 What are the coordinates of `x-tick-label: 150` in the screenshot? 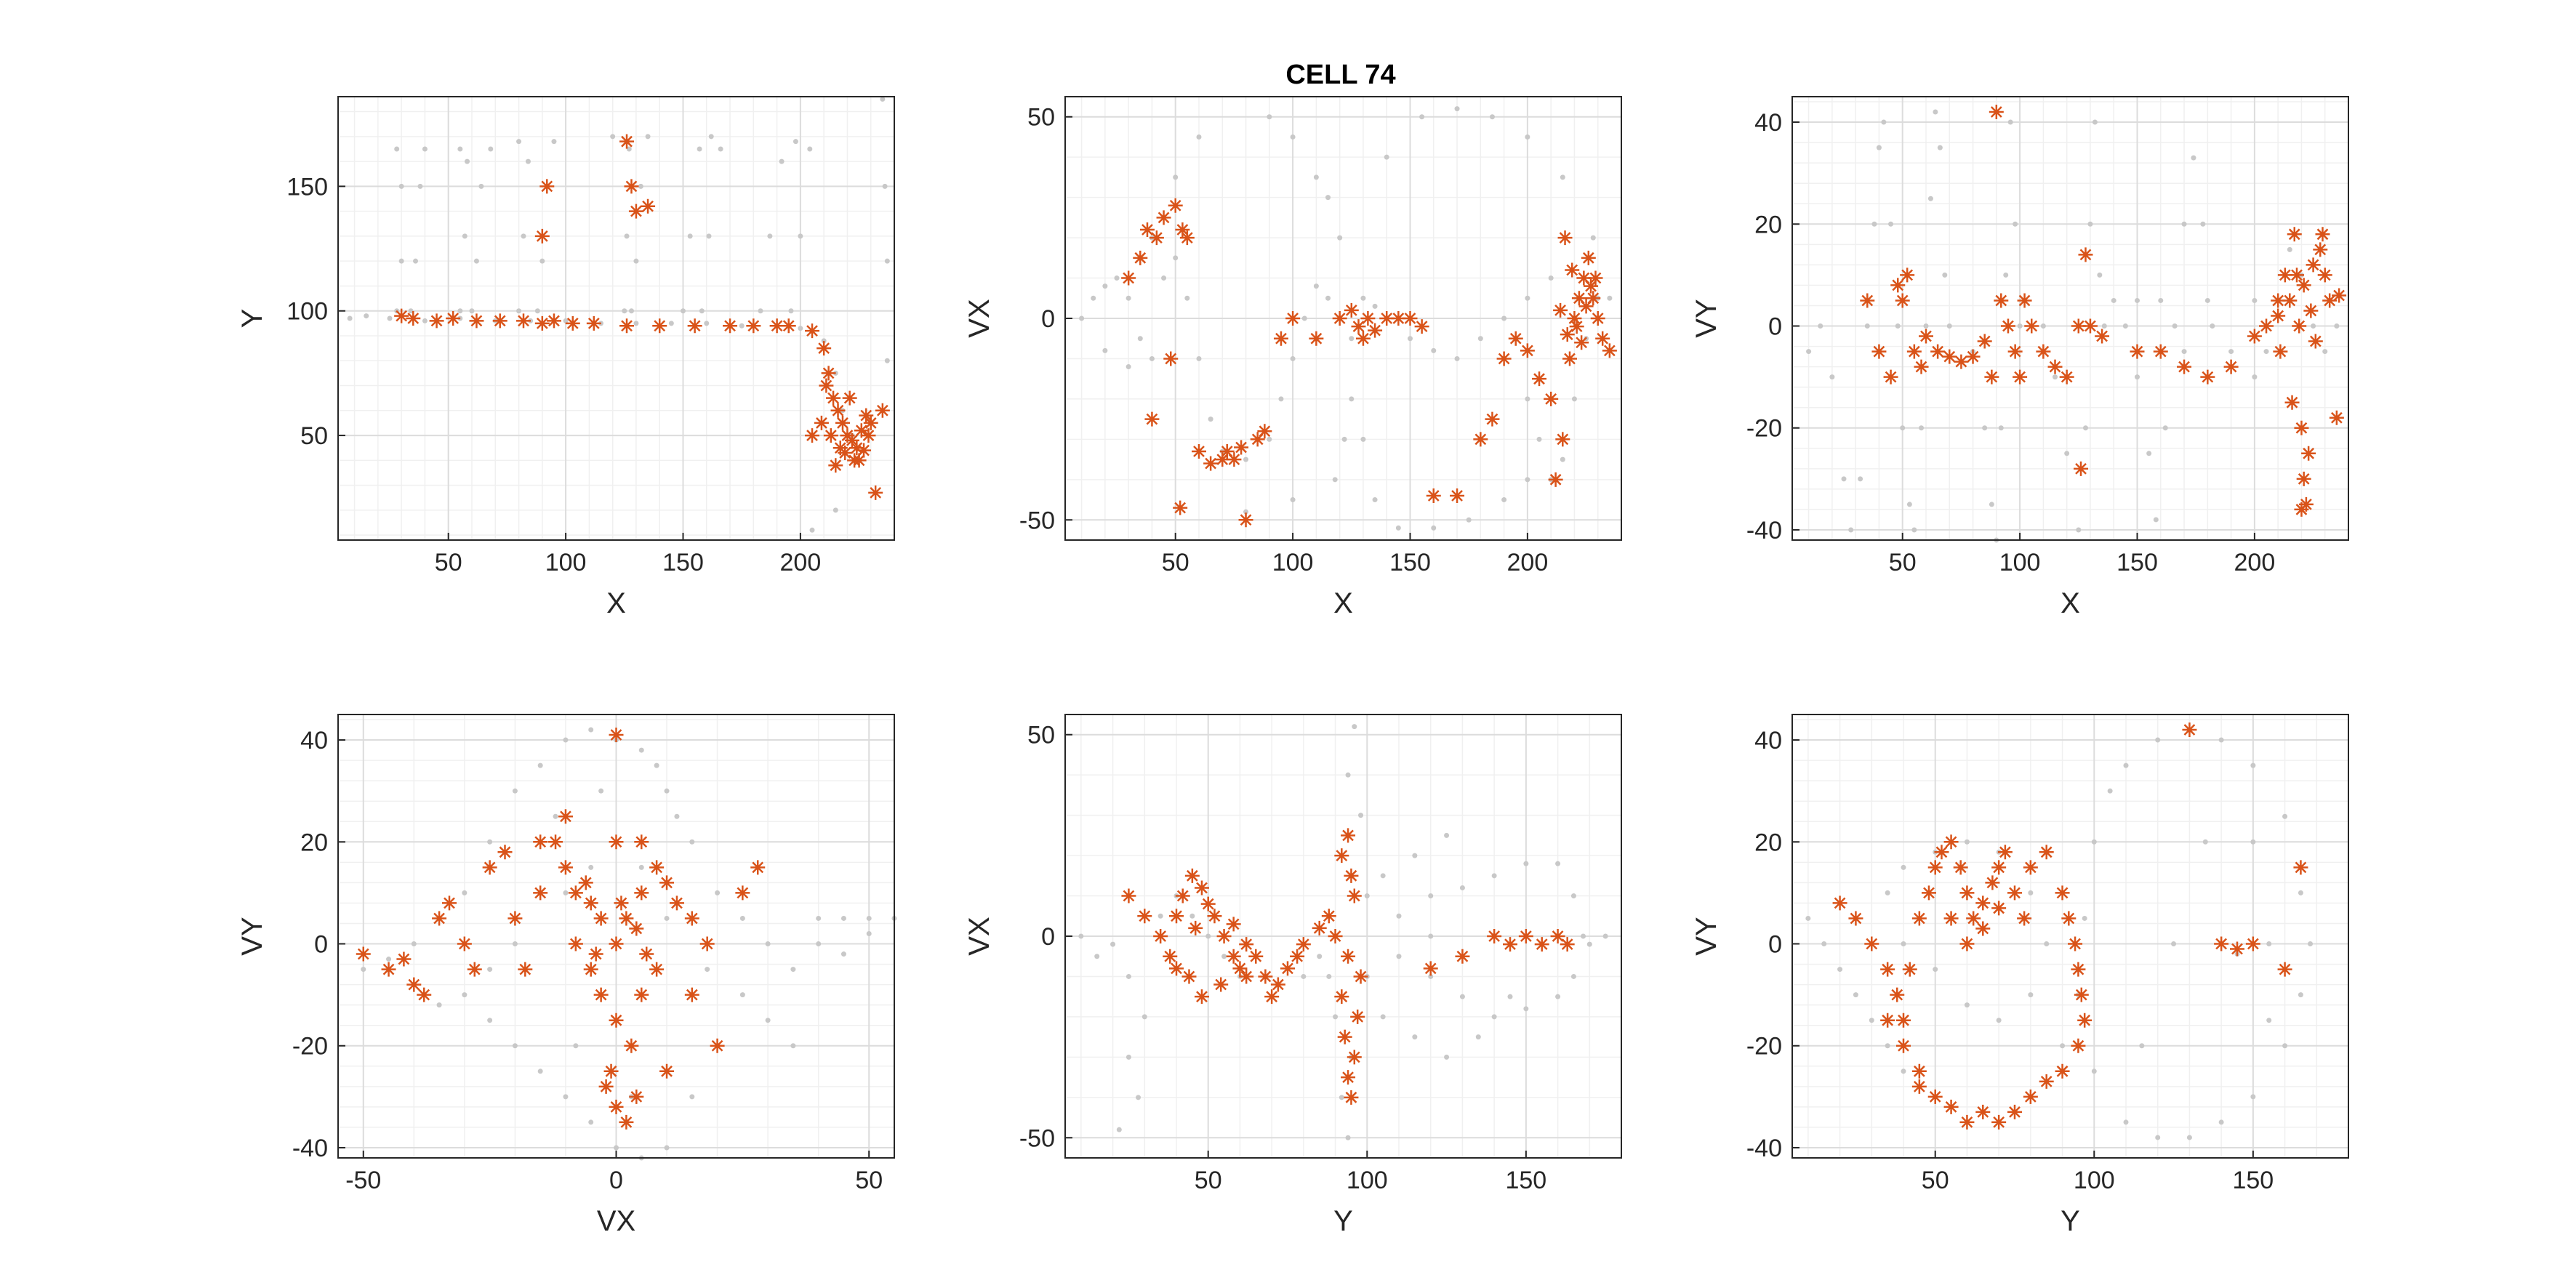 It's located at (1525, 1180).